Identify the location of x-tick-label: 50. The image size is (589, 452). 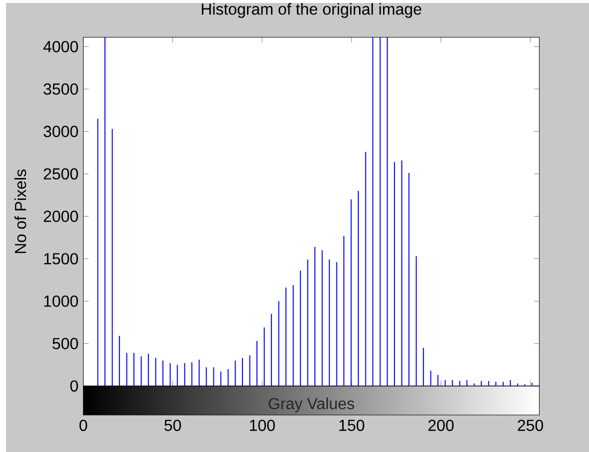
(172, 426).